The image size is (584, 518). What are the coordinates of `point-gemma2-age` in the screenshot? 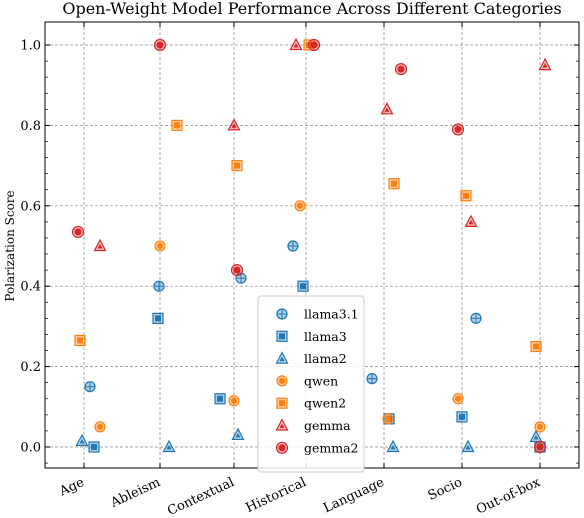 It's located at (78, 232).